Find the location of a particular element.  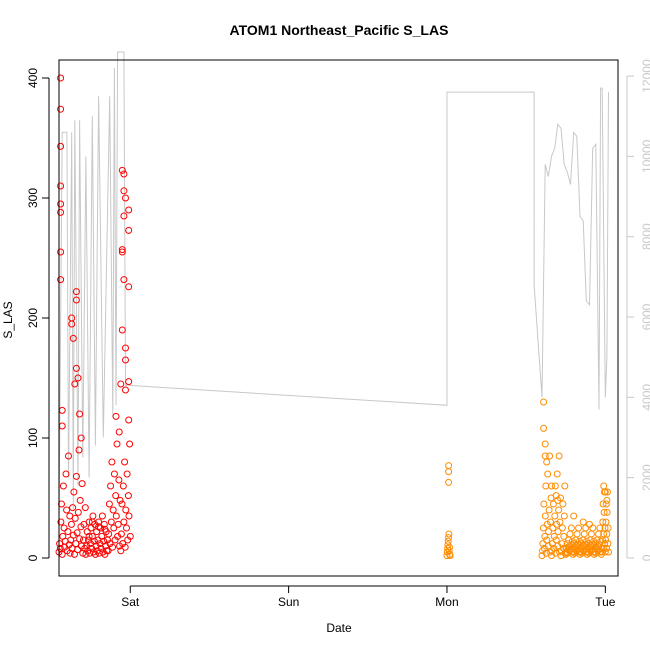

chart-title: ATOM1 Northeast_Pacific S_LAS is located at coordinates (339, 30).